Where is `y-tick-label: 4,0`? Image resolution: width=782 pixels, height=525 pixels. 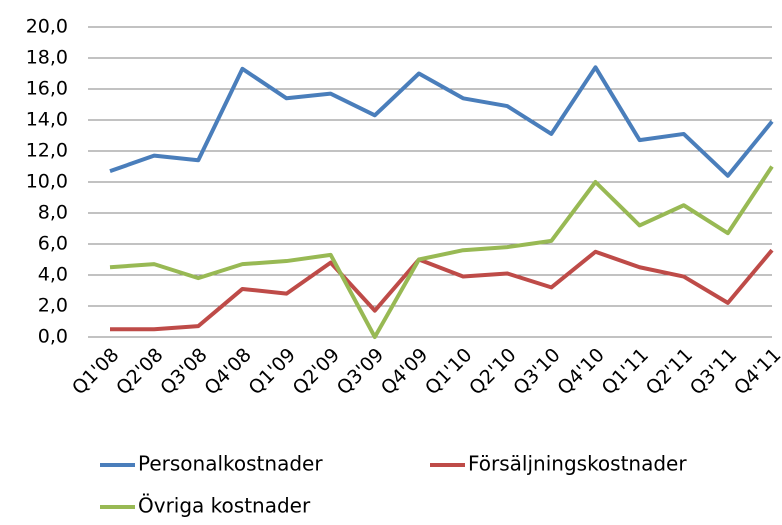
y-tick-label: 4,0 is located at coordinates (53, 275).